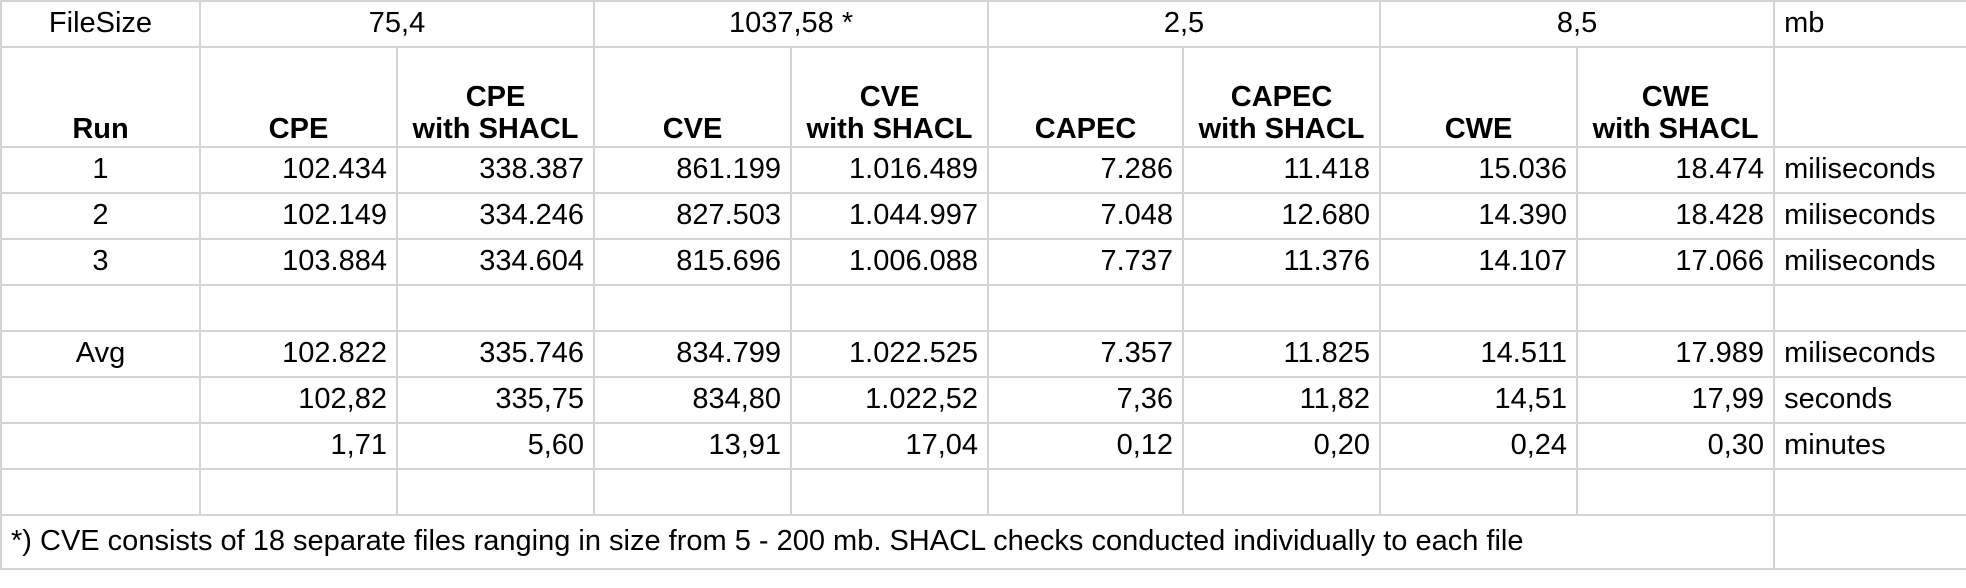  What do you see at coordinates (1869, 97) in the screenshot?
I see `header-unit` at bounding box center [1869, 97].